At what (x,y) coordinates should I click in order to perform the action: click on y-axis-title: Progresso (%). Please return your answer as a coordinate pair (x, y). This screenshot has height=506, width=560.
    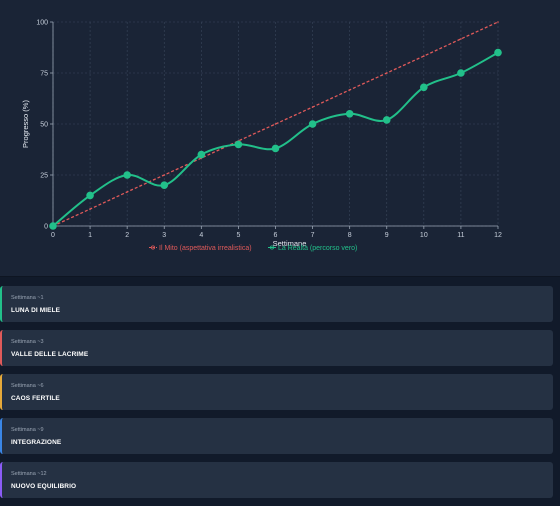
    Looking at the image, I should click on (25, 124).